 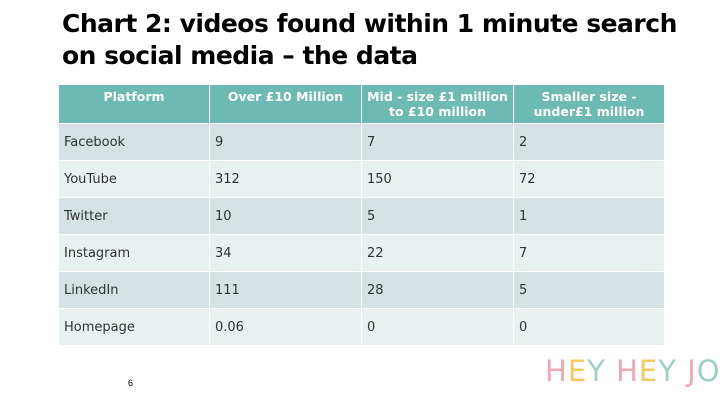 I want to click on cell-mid-size: 7, so click(x=437, y=142).